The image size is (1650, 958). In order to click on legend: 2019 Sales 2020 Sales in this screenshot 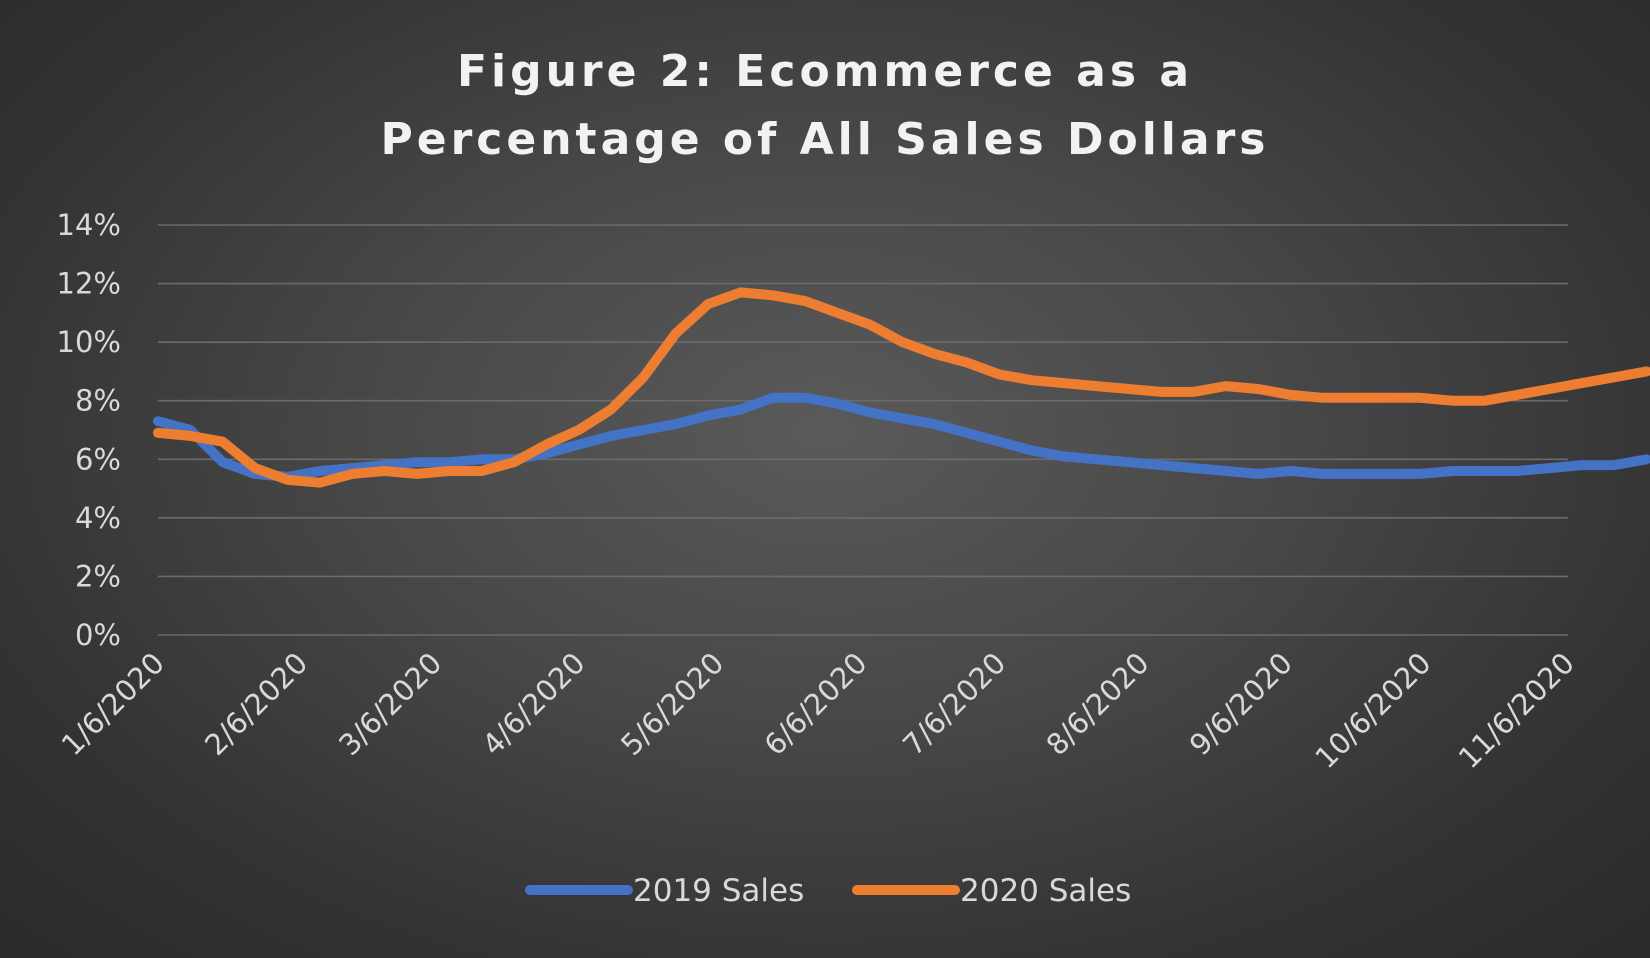, I will do `click(828, 891)`.